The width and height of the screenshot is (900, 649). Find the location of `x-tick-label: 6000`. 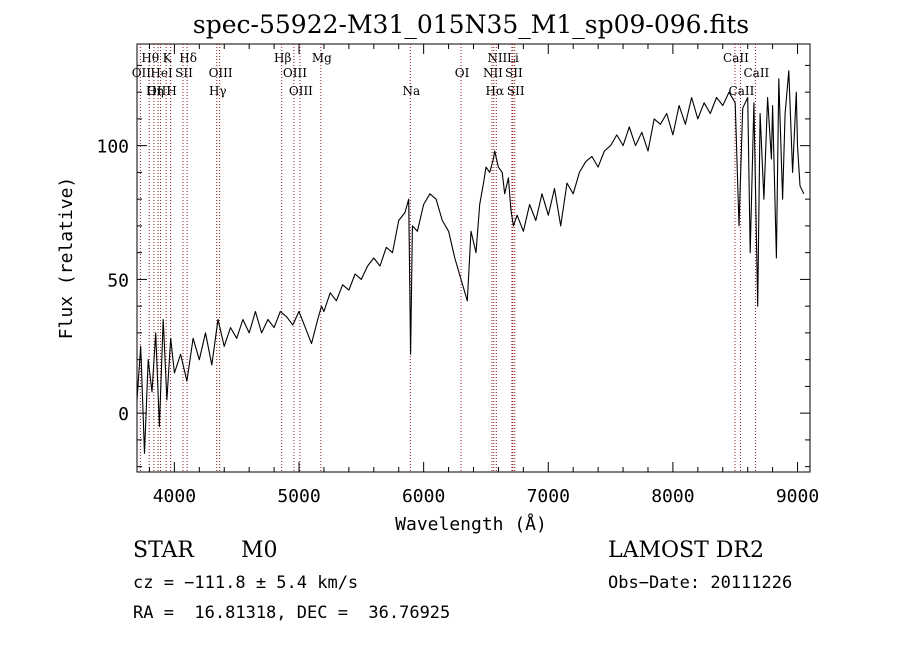

x-tick-label: 6000 is located at coordinates (423, 496).